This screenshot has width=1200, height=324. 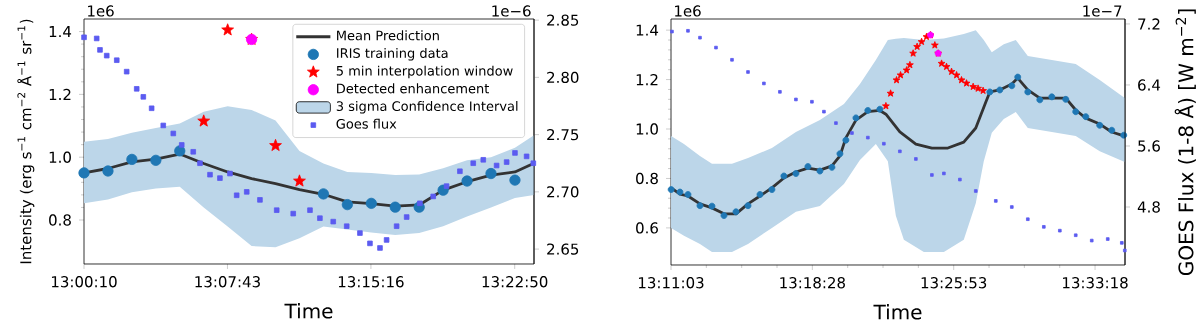 What do you see at coordinates (392, 54) in the screenshot?
I see `legend-label: IRIS training data` at bounding box center [392, 54].